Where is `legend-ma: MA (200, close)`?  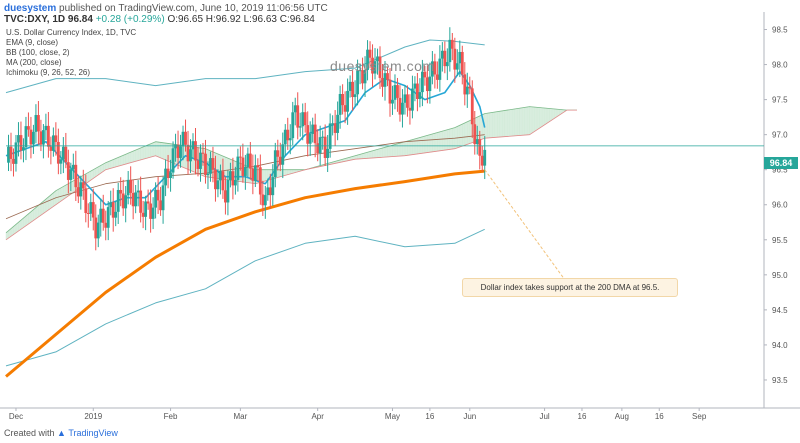 legend-ma: MA (200, close) is located at coordinates (34, 62).